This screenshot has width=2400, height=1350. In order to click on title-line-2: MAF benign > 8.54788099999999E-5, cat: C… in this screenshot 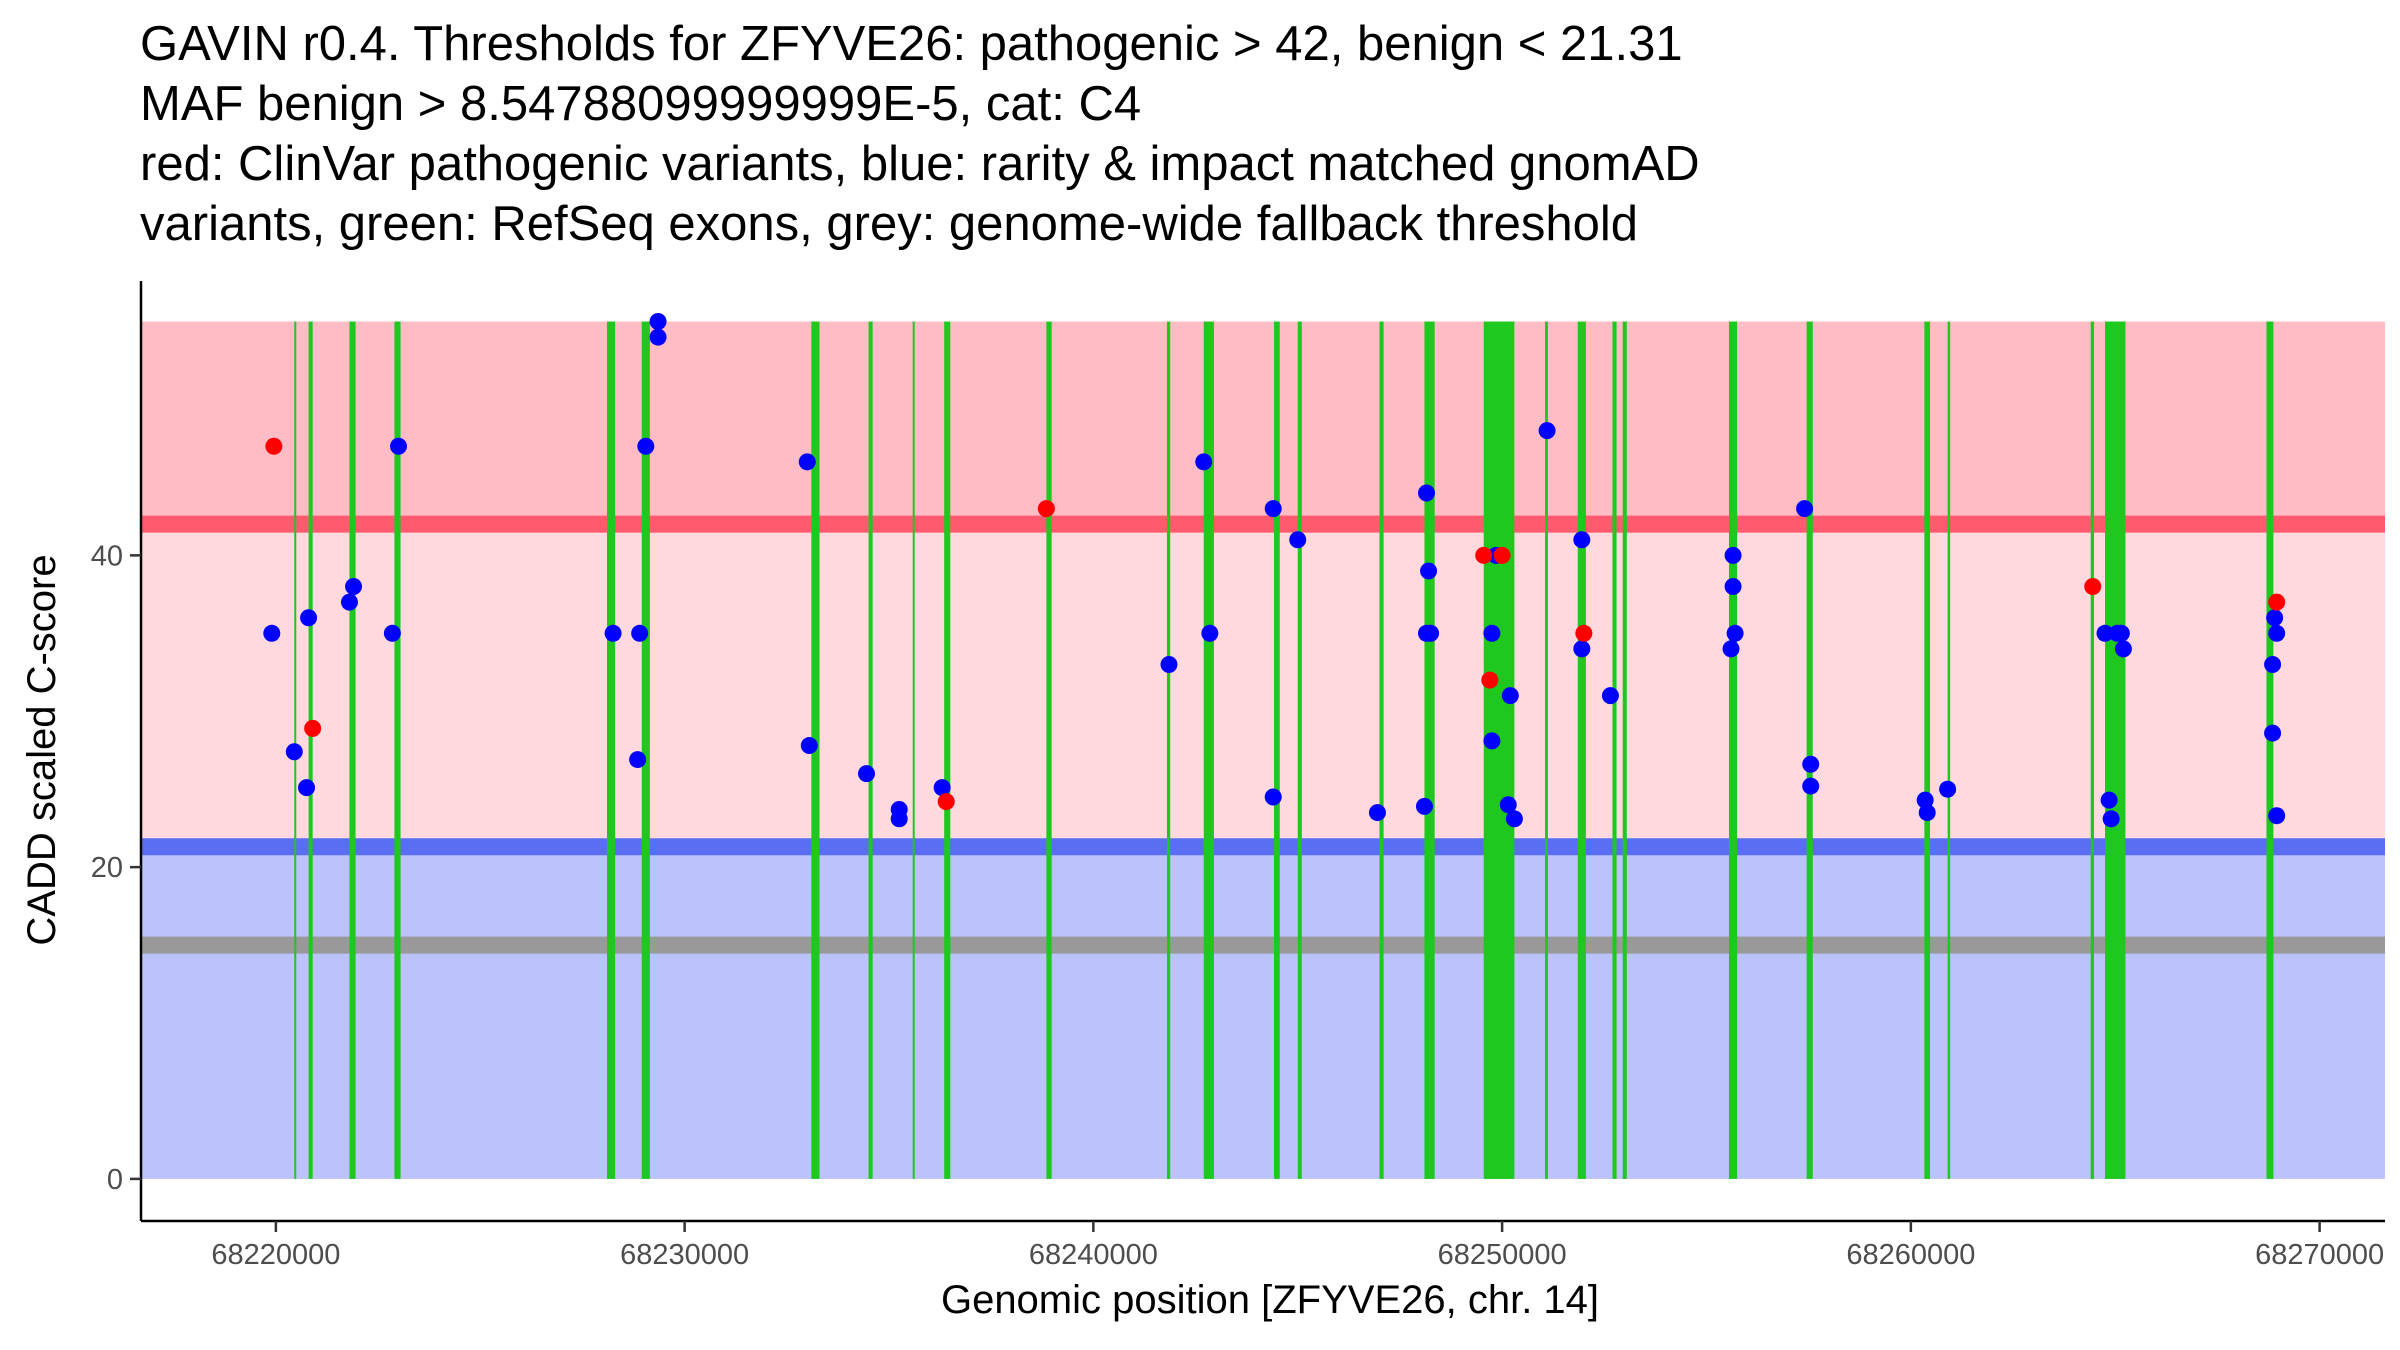, I will do `click(641, 104)`.